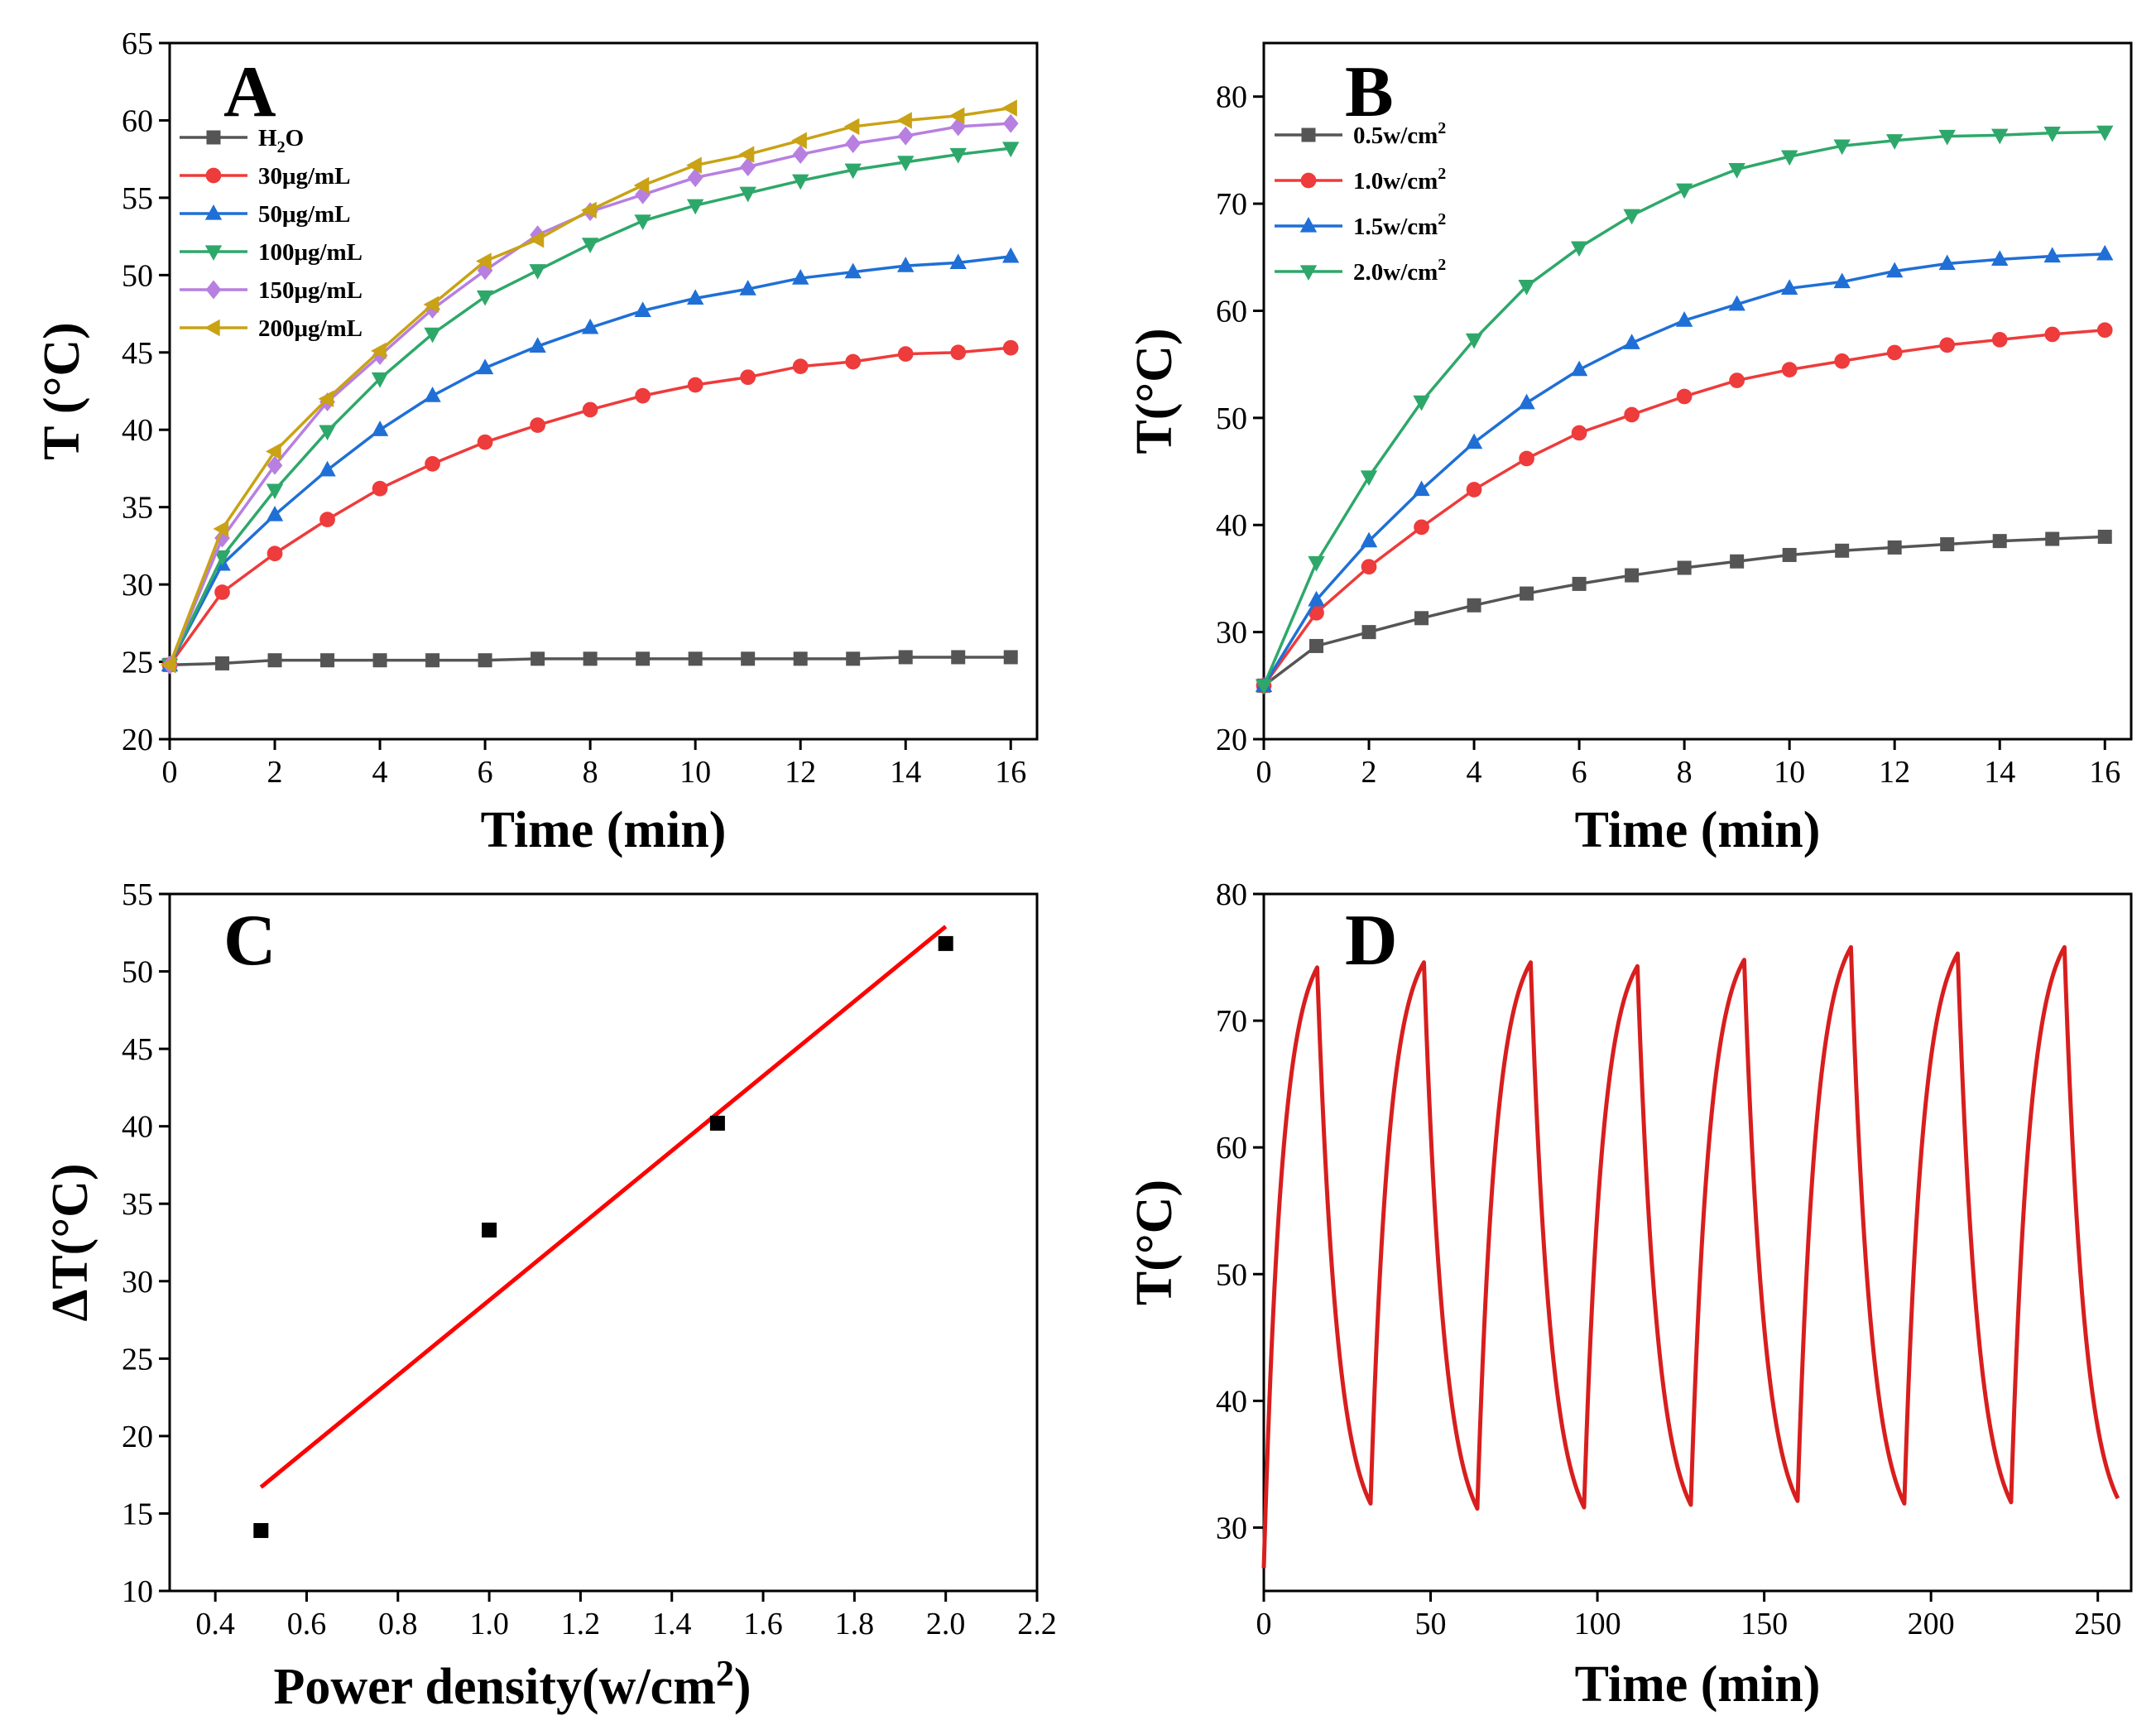 The height and width of the screenshot is (1730, 2156). What do you see at coordinates (1369, 92) in the screenshot?
I see `panel-label: B` at bounding box center [1369, 92].